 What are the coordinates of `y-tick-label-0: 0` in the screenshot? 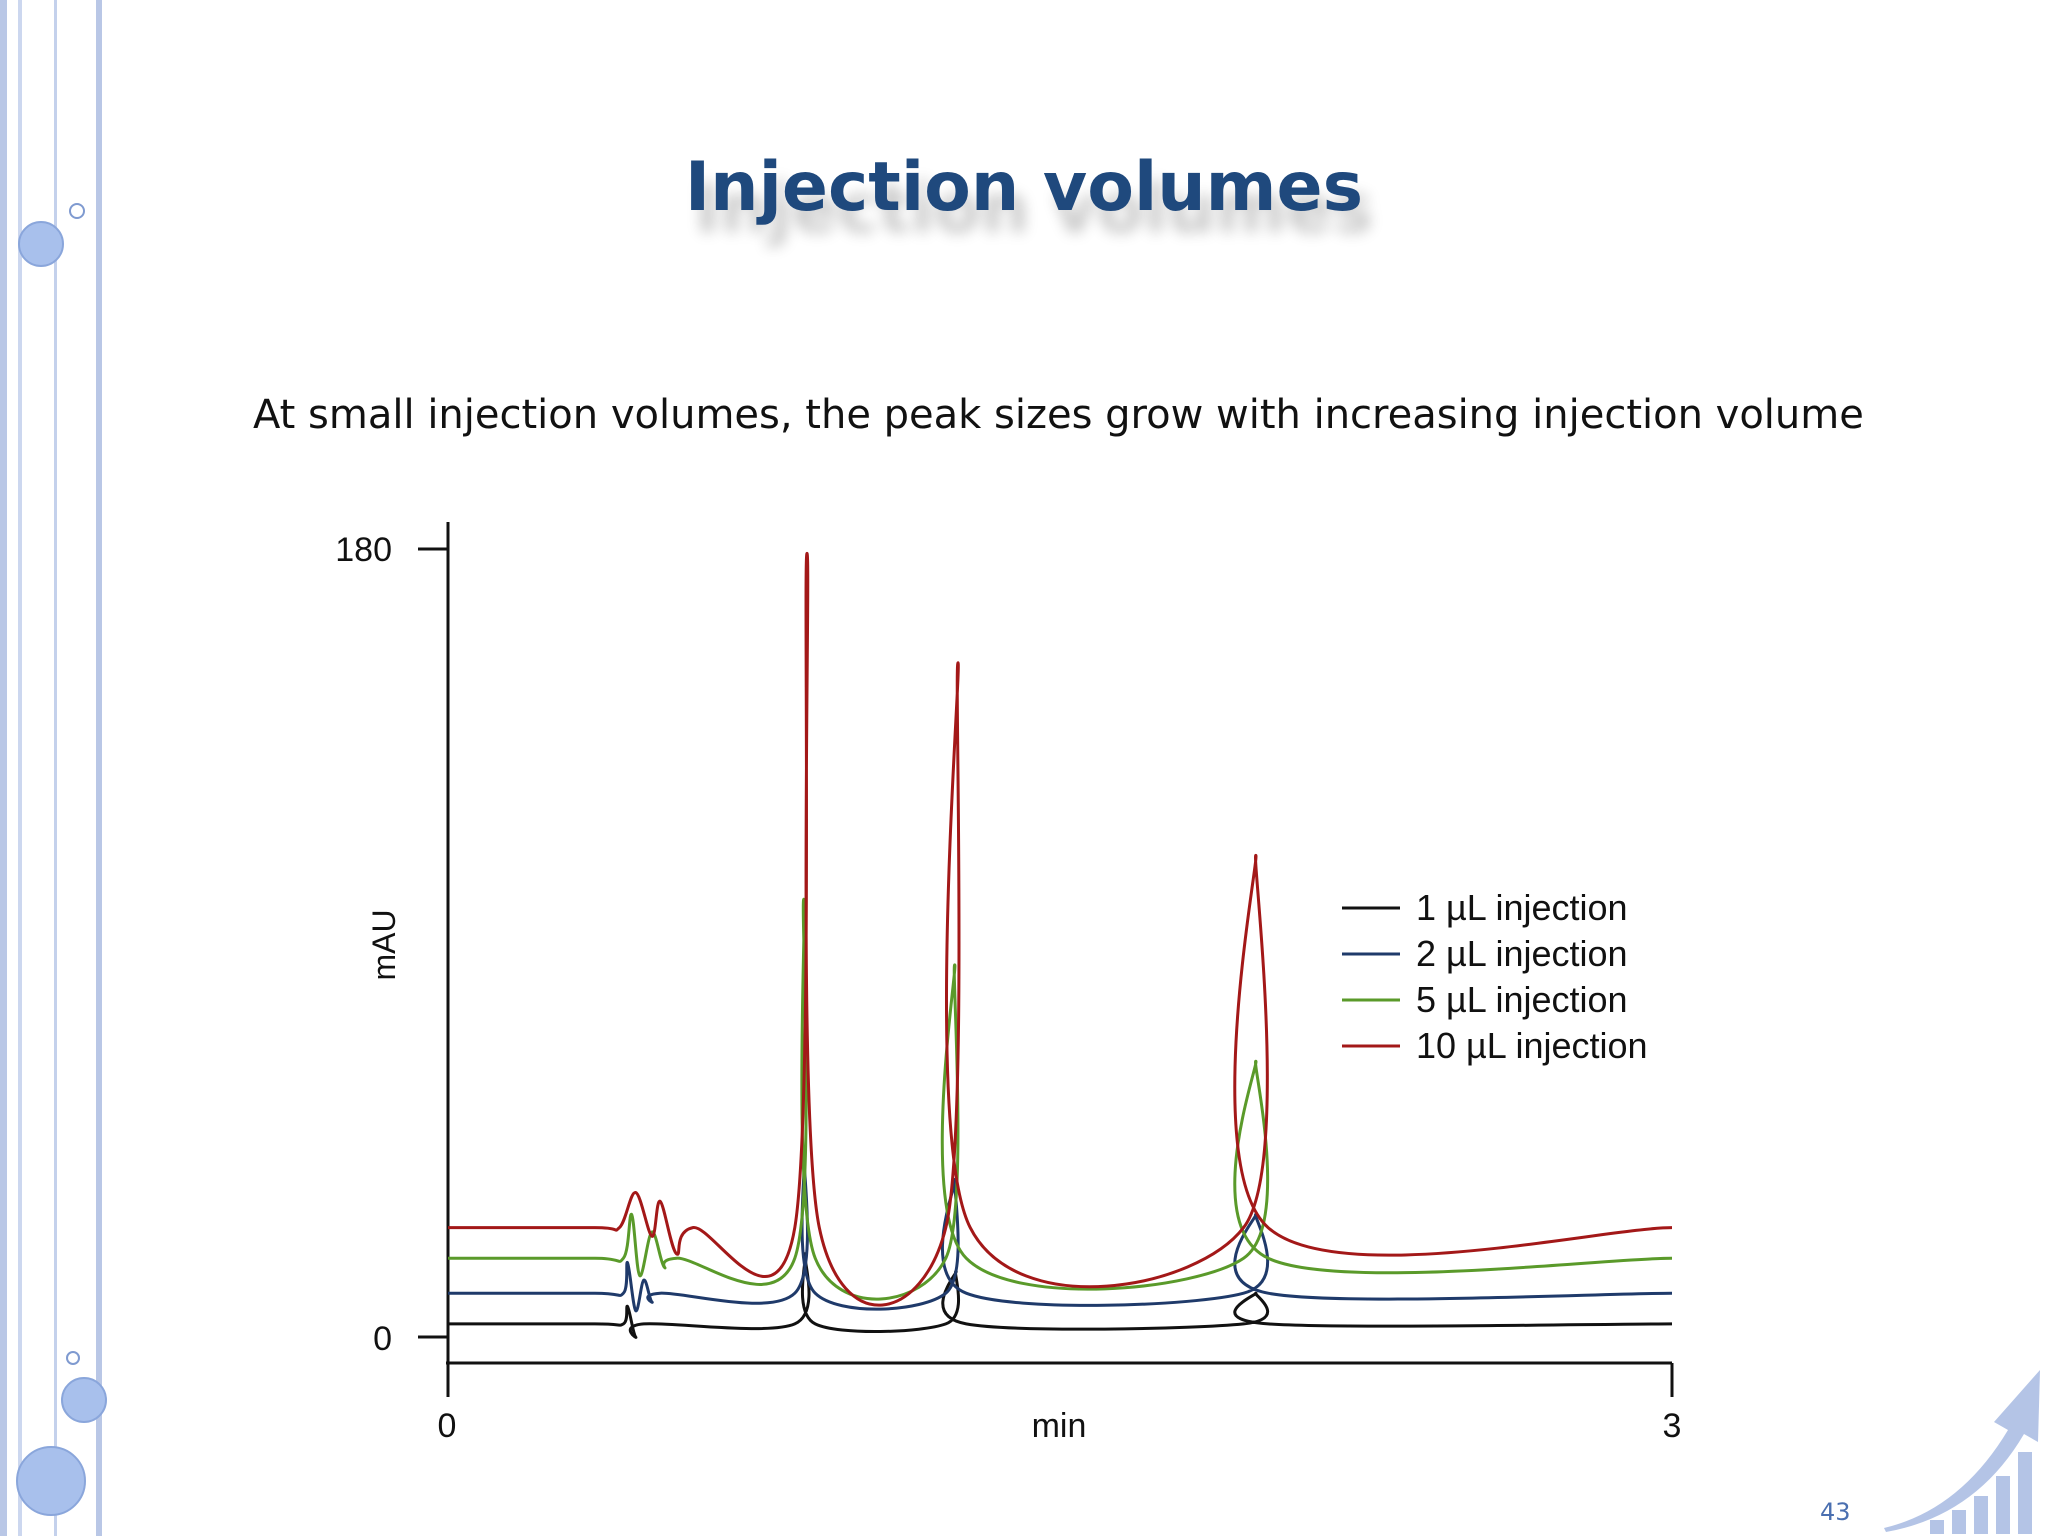 It's located at (382, 1339).